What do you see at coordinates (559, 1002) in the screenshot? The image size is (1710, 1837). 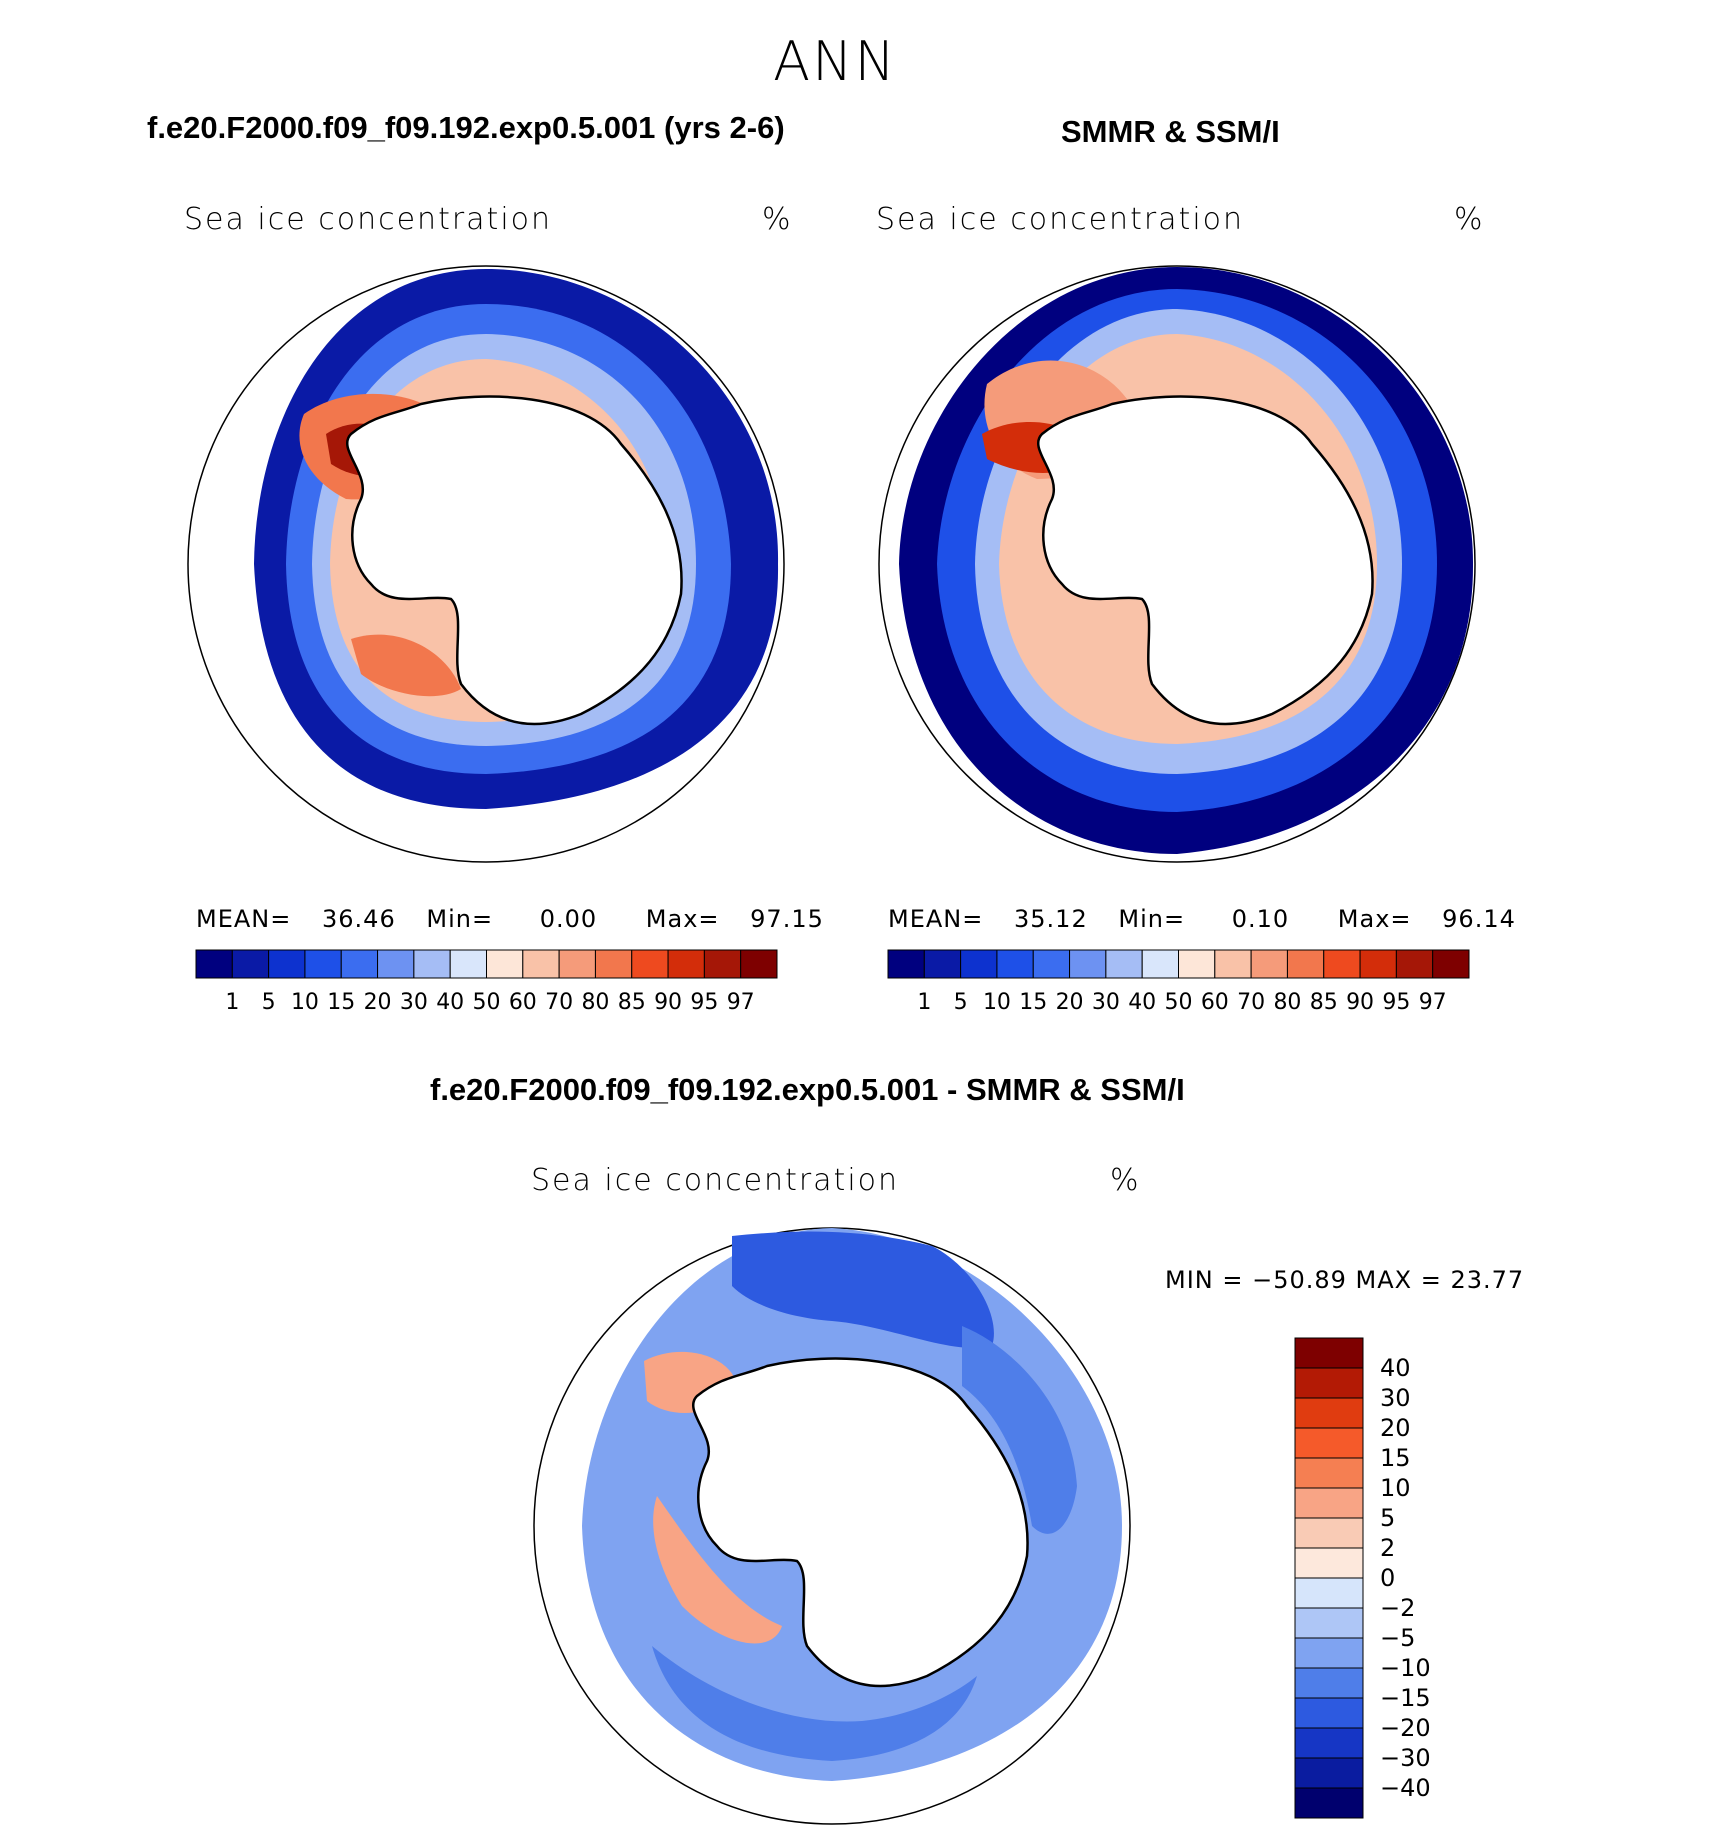 I see `colorbar-tick-label: 70` at bounding box center [559, 1002].